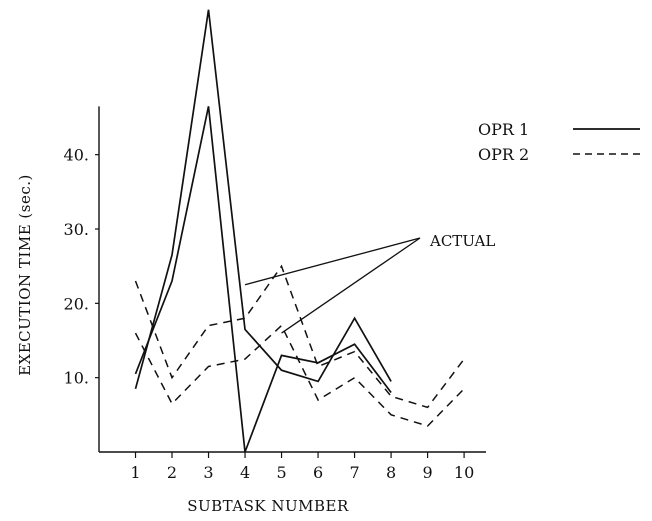 This screenshot has width=652, height=521. What do you see at coordinates (503, 154) in the screenshot?
I see `legend-label-opr2: OPR 2` at bounding box center [503, 154].